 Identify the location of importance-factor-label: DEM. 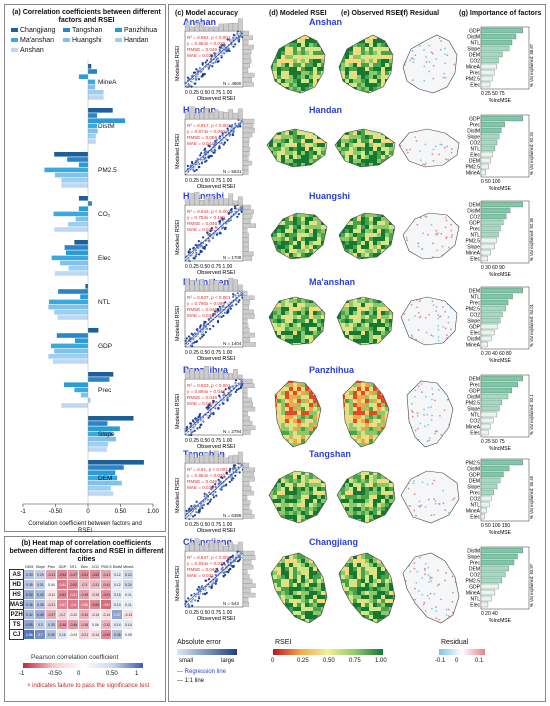
(474, 56).